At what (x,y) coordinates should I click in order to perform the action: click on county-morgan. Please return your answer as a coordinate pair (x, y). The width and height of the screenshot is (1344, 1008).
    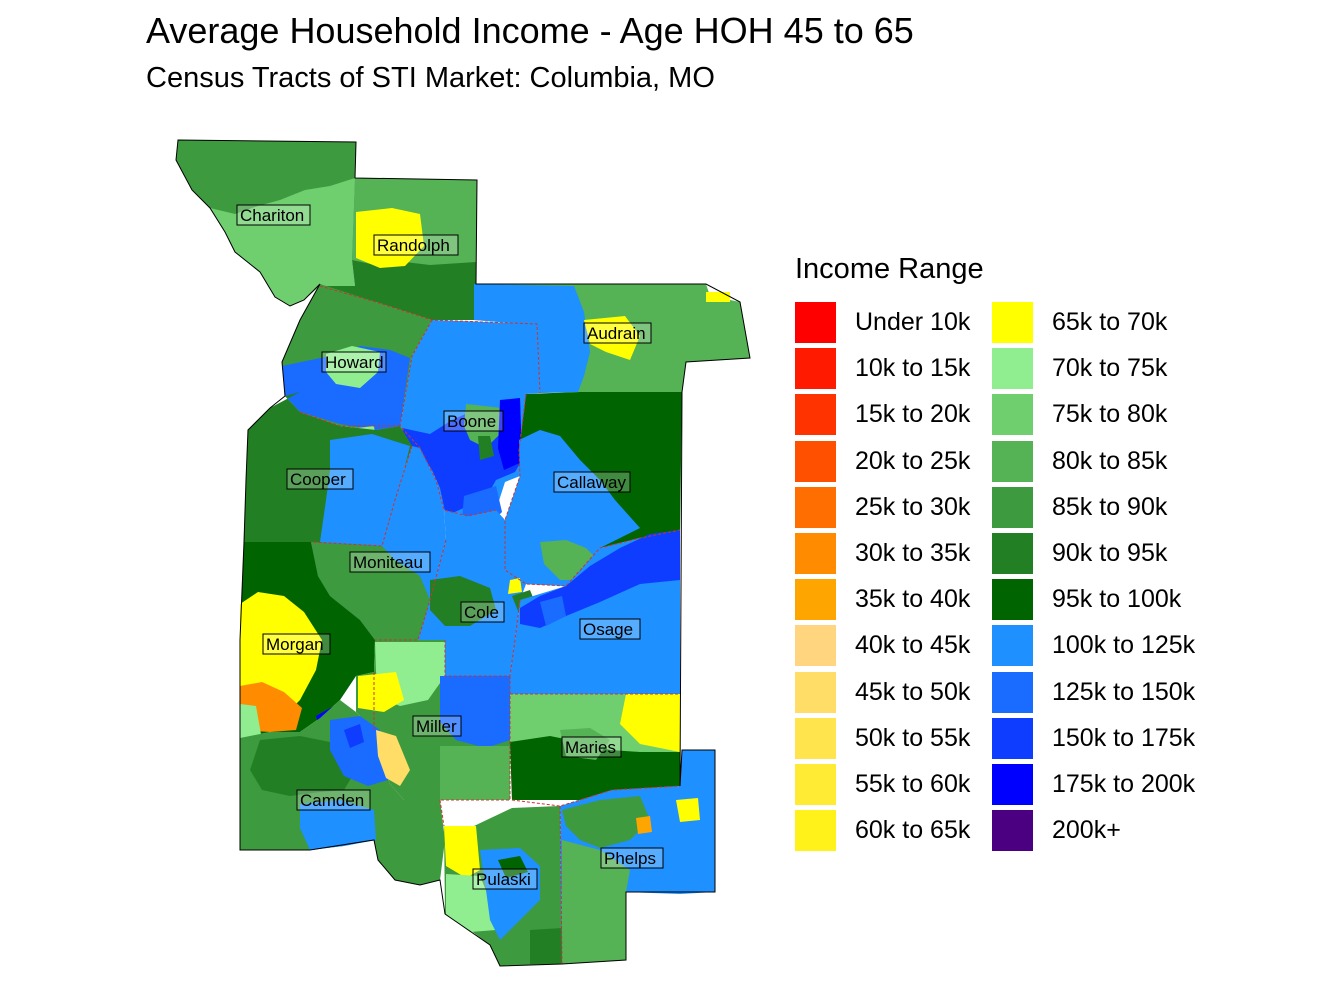
    Looking at the image, I should click on (307, 644).